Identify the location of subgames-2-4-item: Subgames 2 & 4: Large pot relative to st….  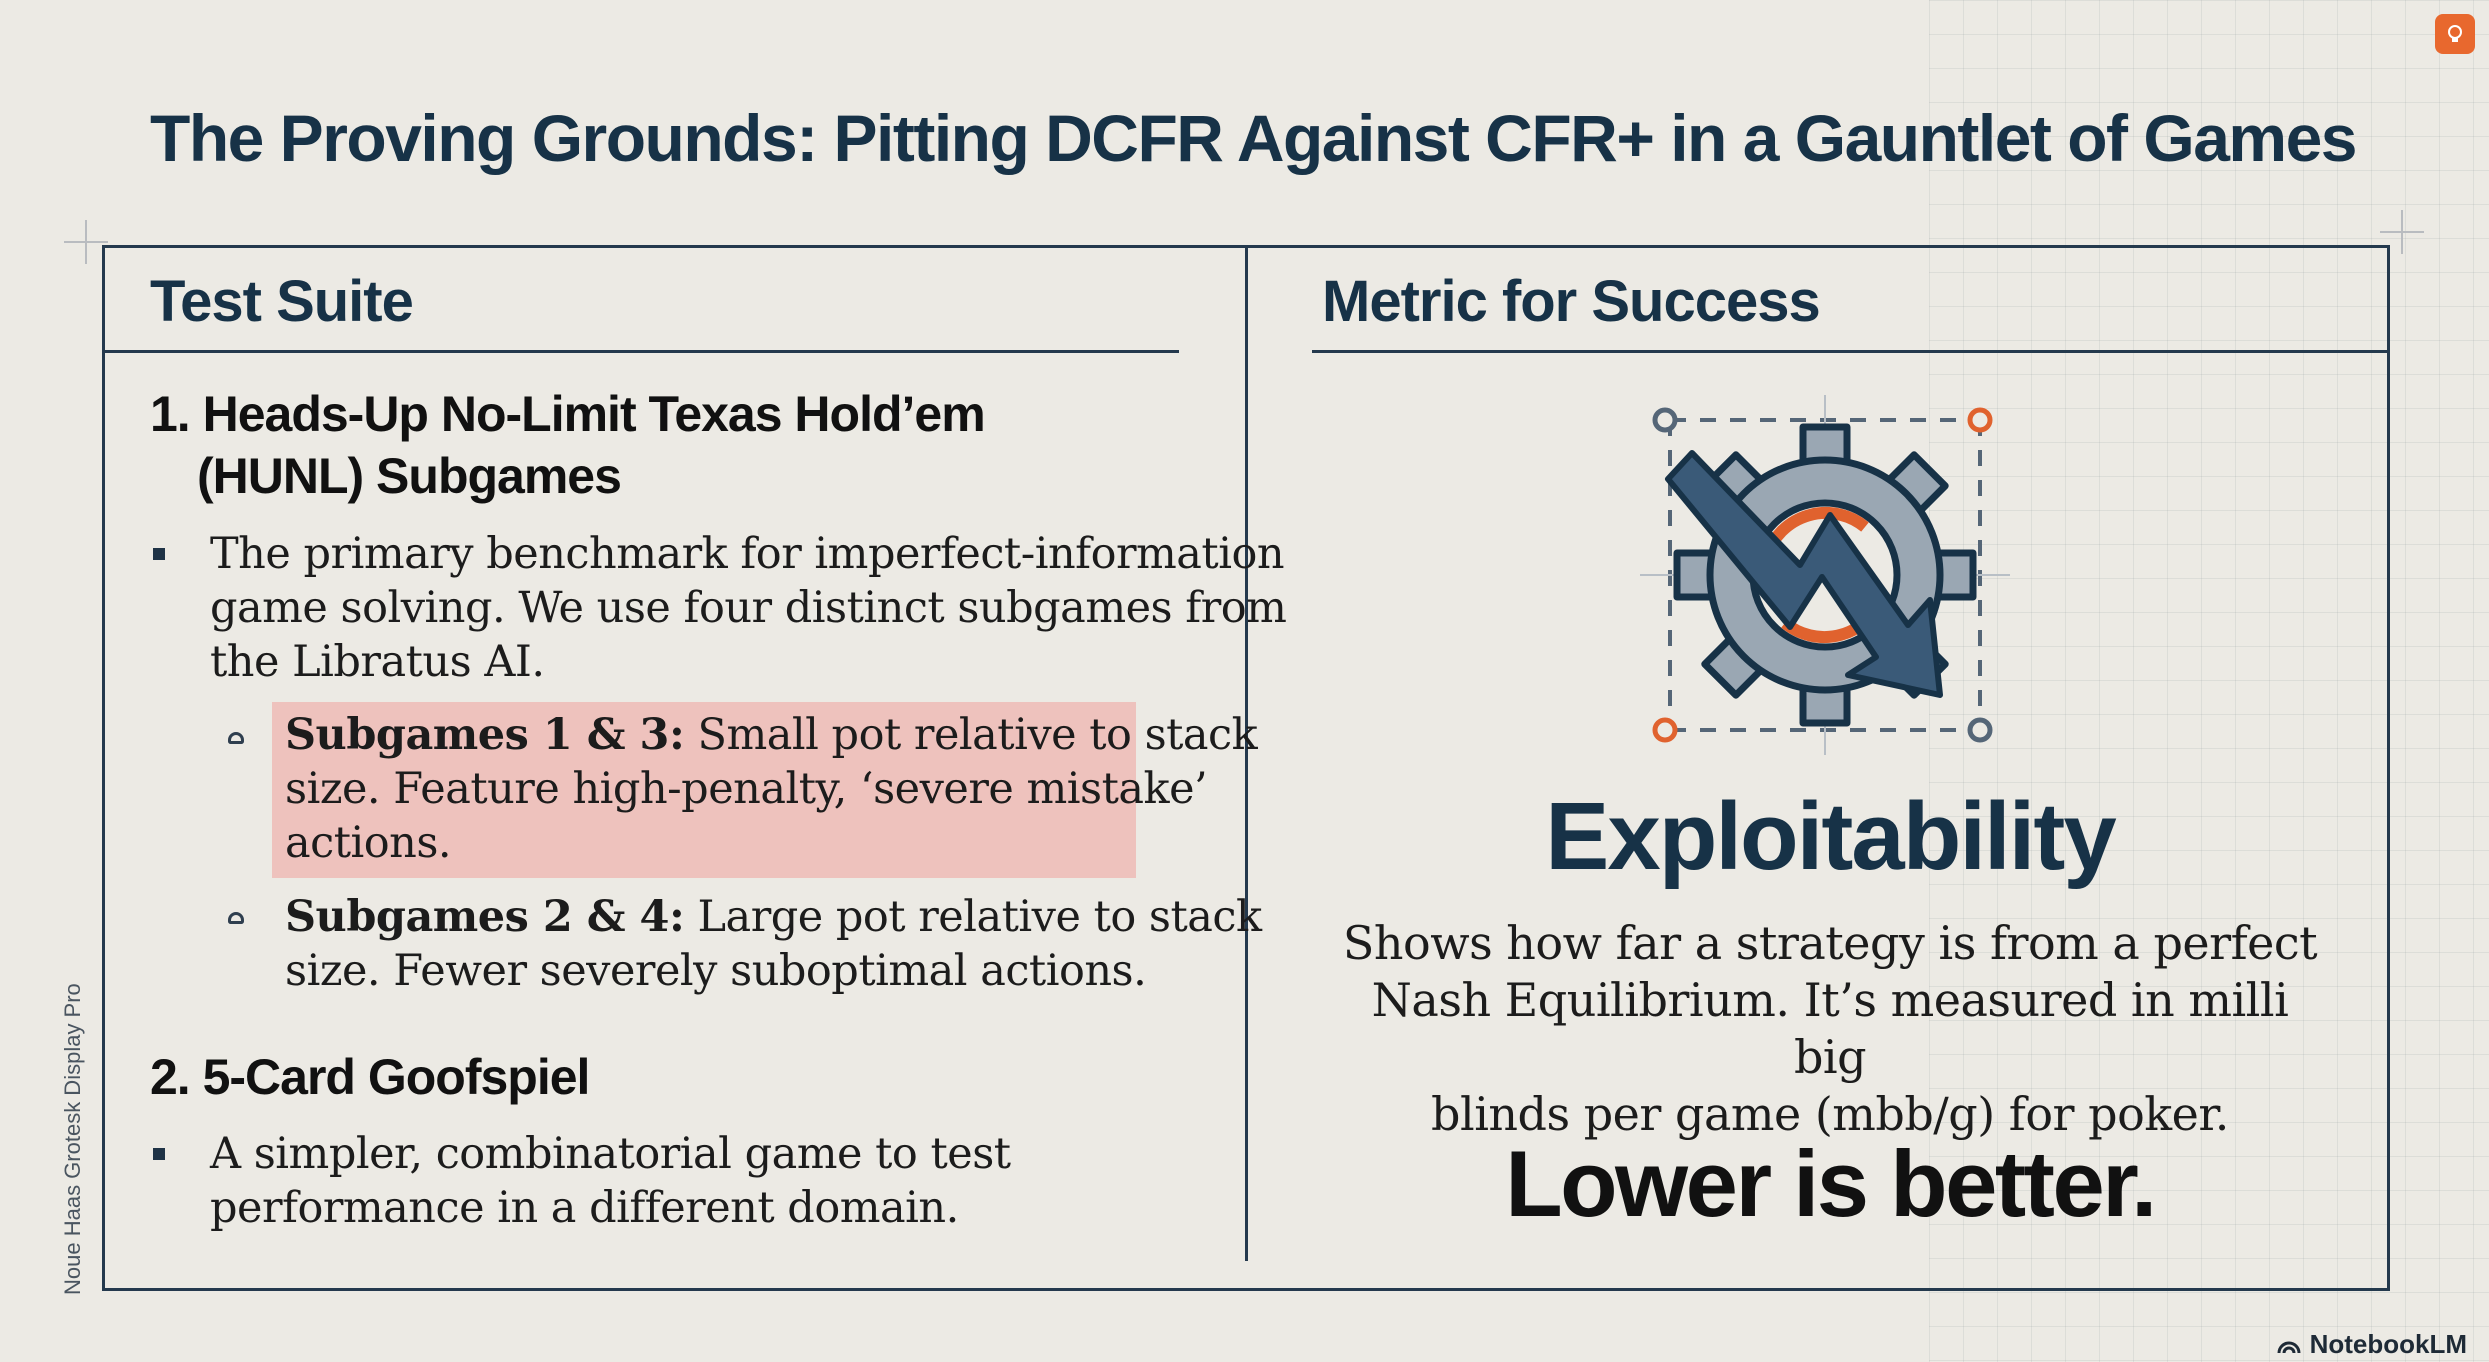
(773, 944).